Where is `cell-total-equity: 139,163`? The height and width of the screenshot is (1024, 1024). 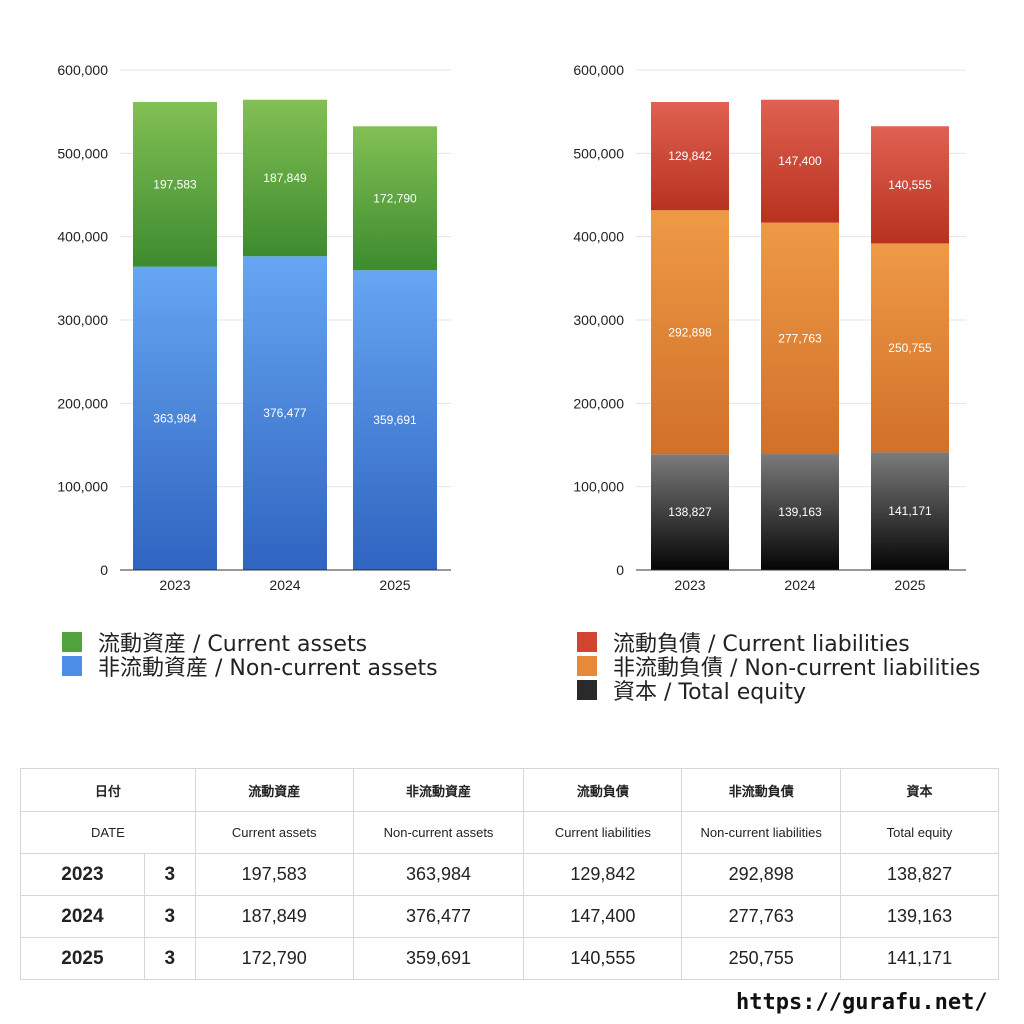
cell-total-equity: 139,163 is located at coordinates (919, 916).